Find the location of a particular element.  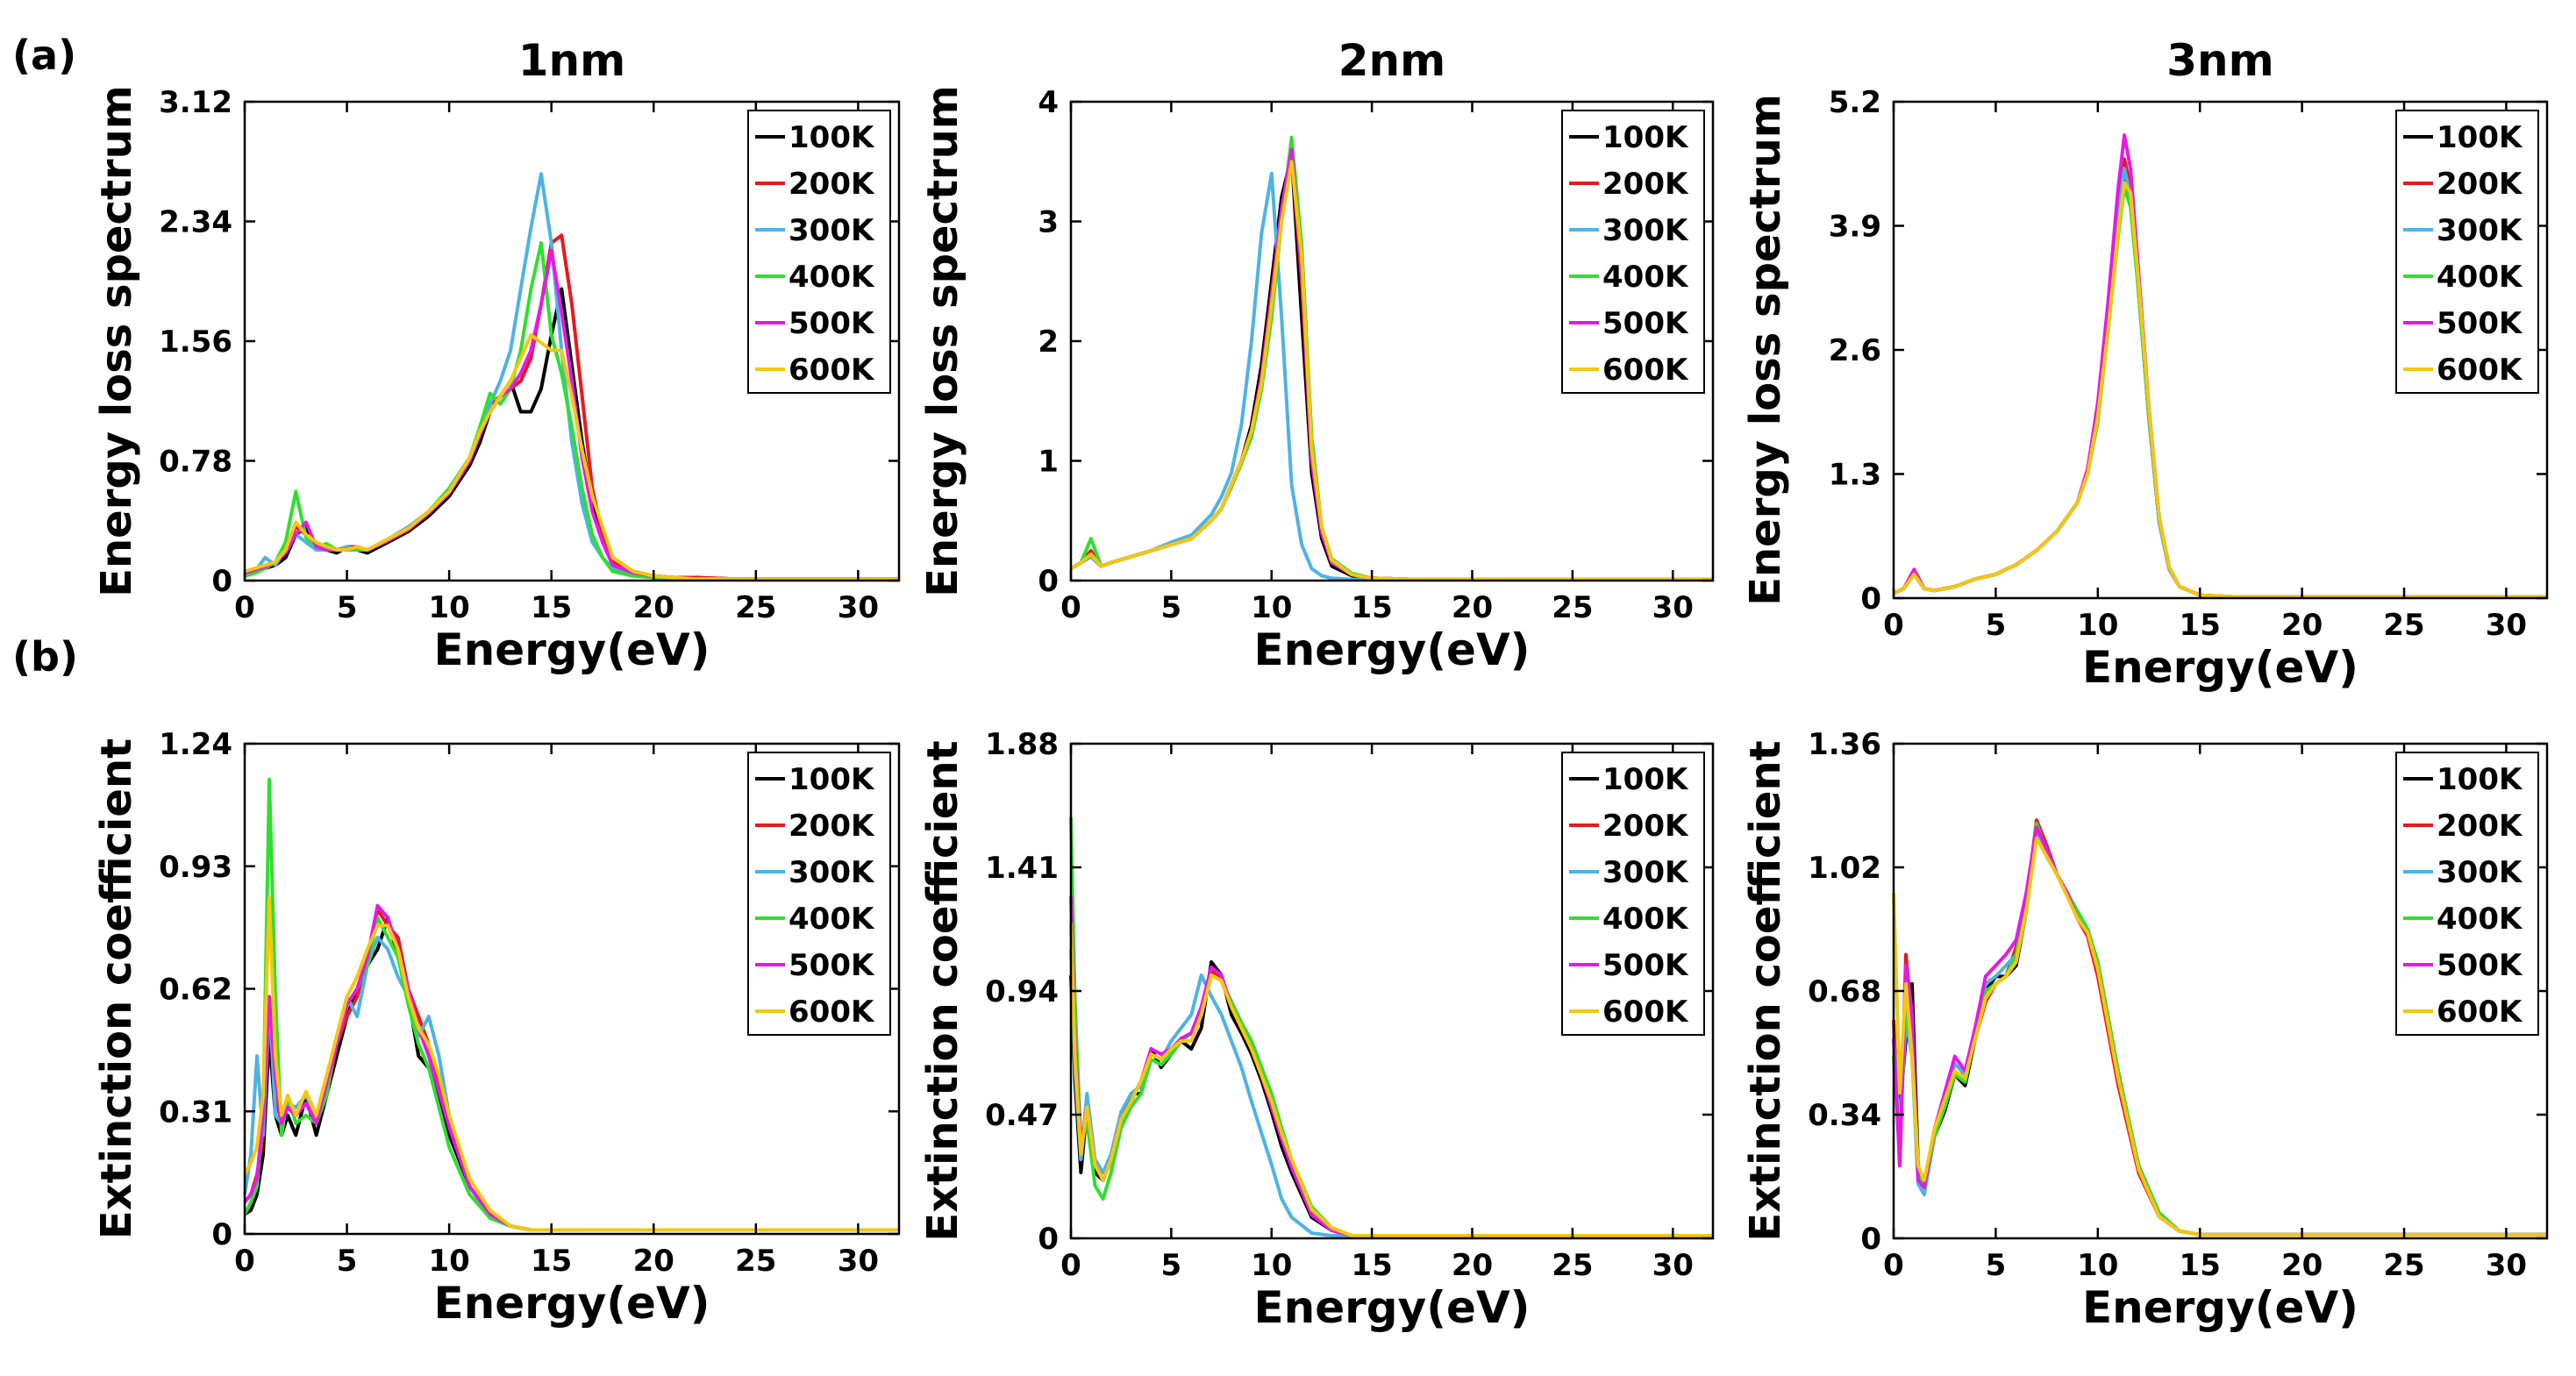

y-tick-label: 0.31 is located at coordinates (196, 1112).